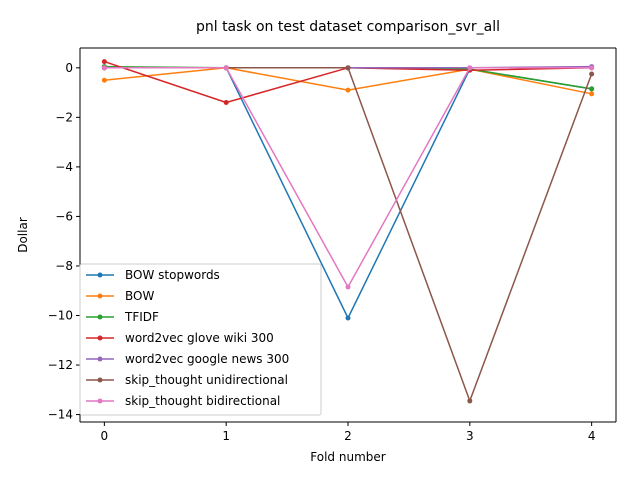  I want to click on legend-entry: TFIDF, so click(122, 317).